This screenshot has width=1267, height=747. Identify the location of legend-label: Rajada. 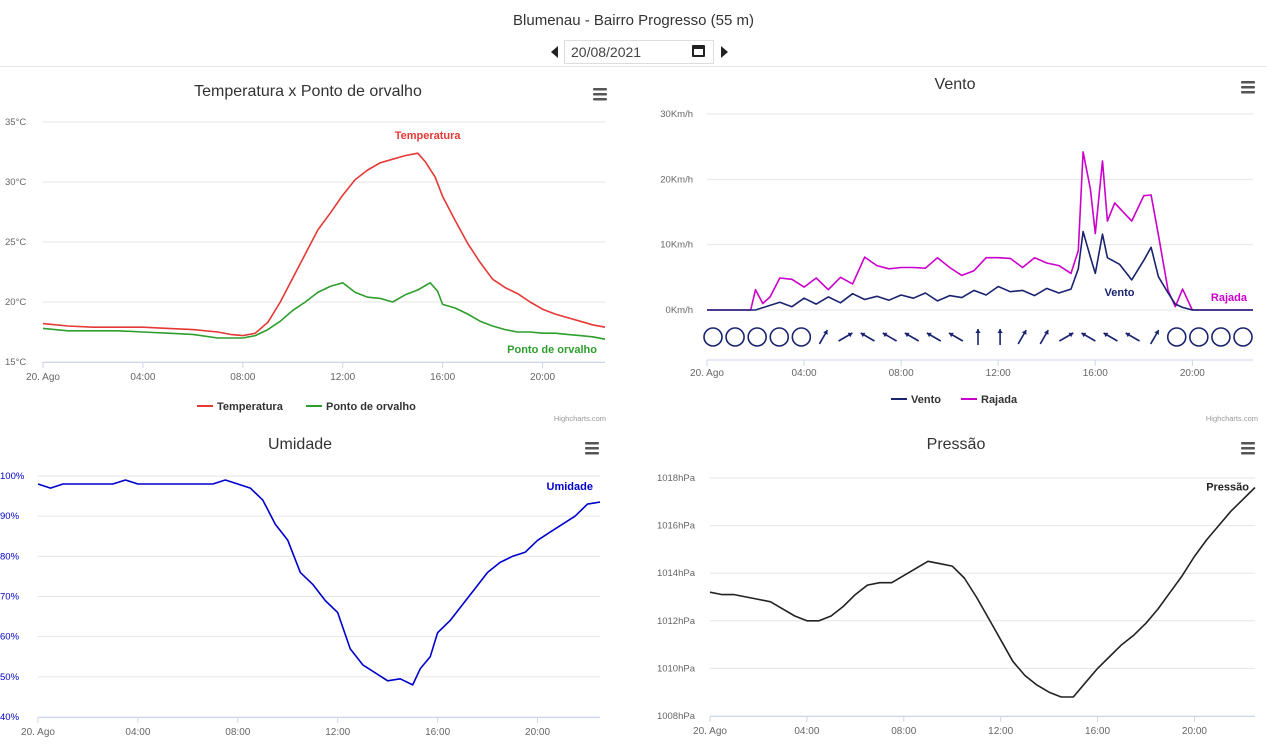
(999, 400).